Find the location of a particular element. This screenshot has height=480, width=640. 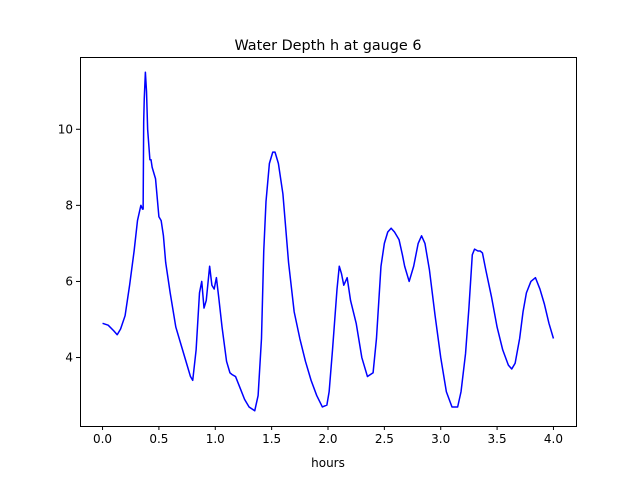

y-tick-label: 6 is located at coordinates (69, 281).